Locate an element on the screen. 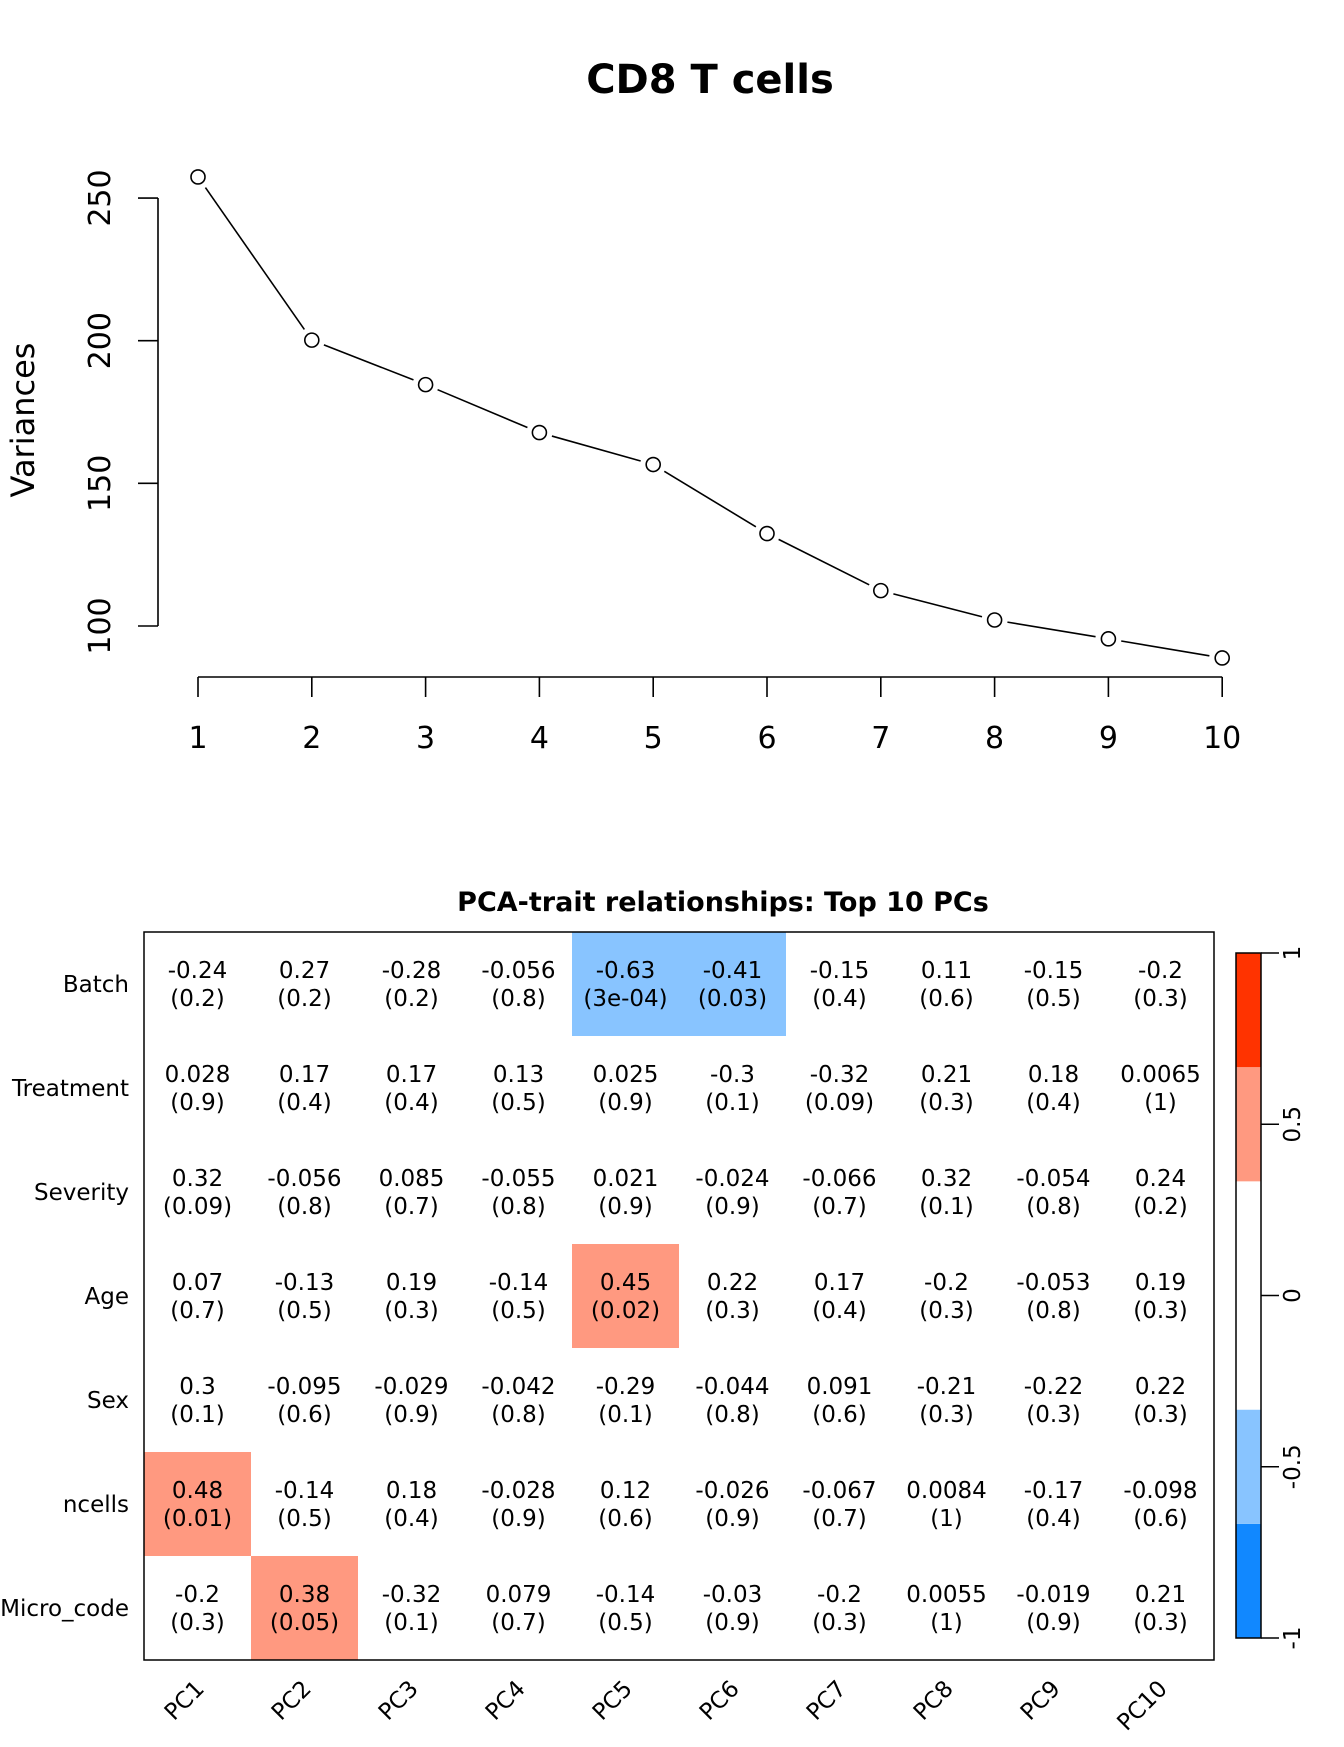 The image size is (1344, 1747). cell-correlation: 0.19 is located at coordinates (411, 1283).